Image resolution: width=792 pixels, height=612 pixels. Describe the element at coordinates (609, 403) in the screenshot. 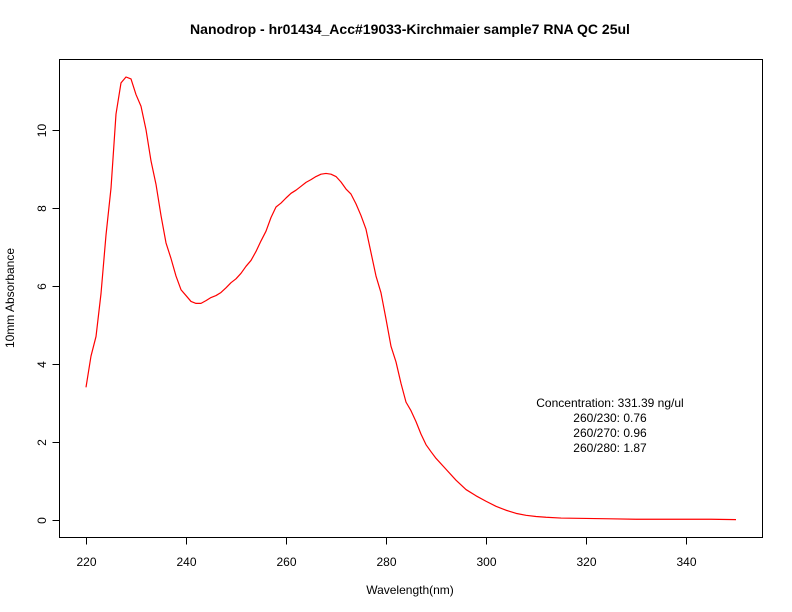

I see `concentration-annotation: Concentration: 331.39 ng/ul` at that location.